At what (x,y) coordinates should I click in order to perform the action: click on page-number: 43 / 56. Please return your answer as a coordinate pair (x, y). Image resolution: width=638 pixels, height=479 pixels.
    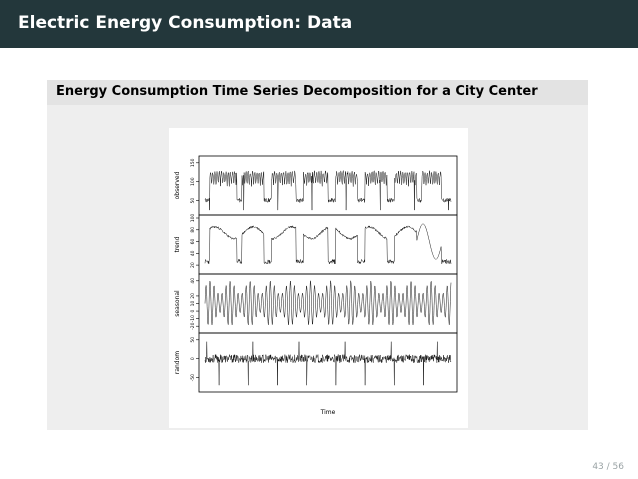
    Looking at the image, I should click on (608, 467).